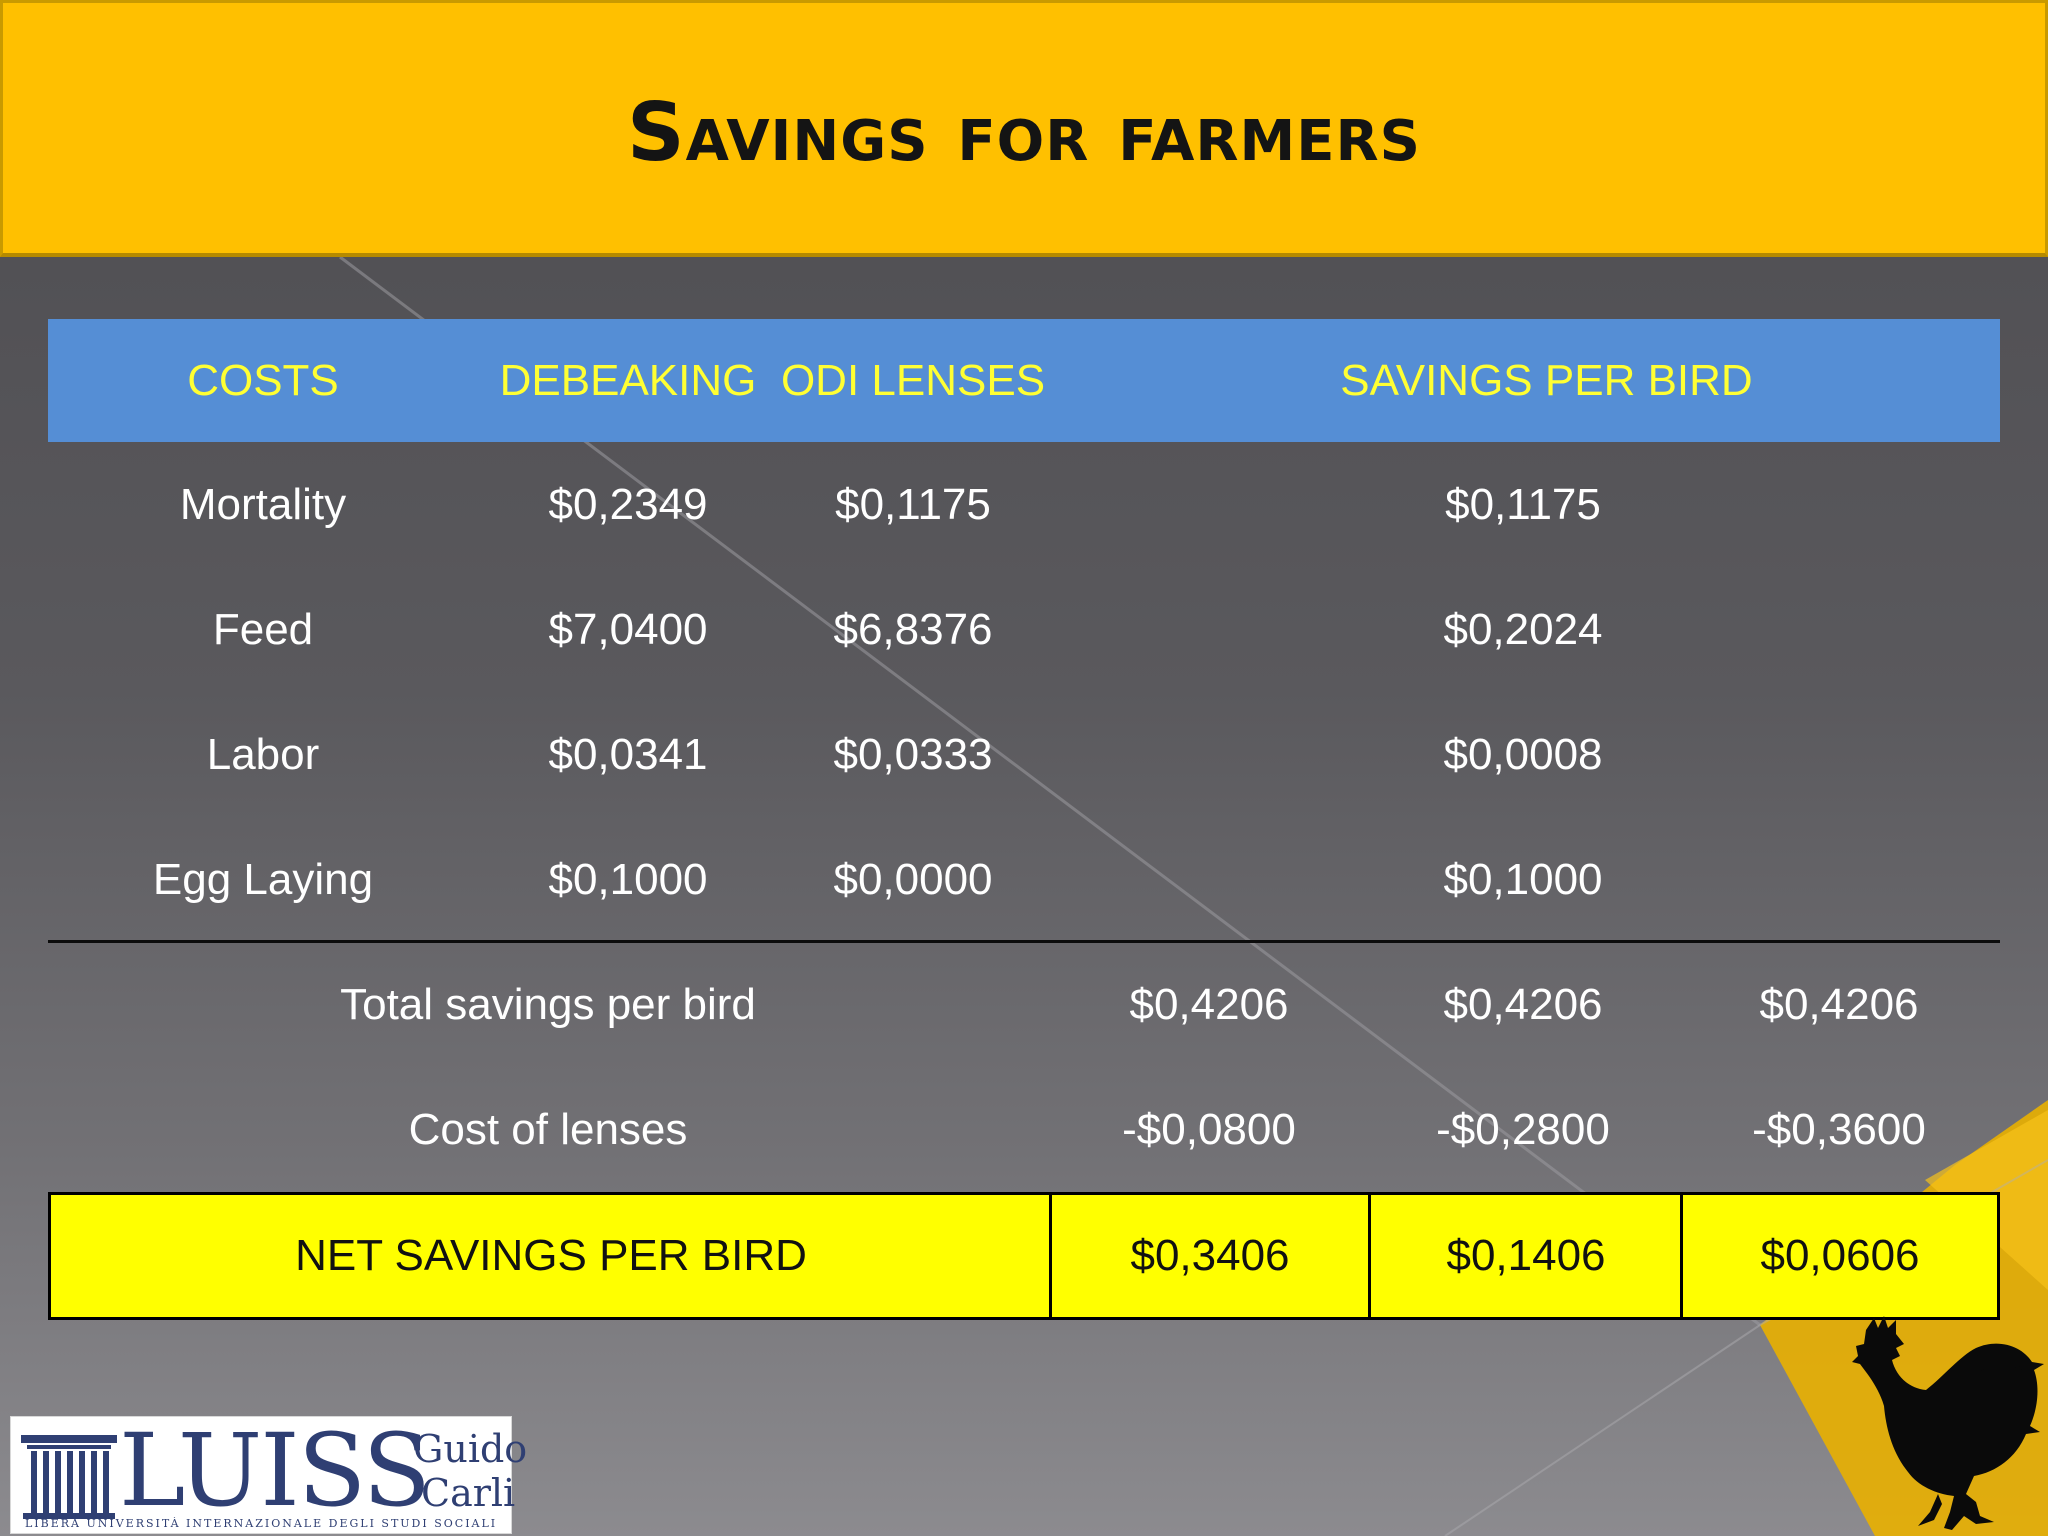 The height and width of the screenshot is (1536, 2048). What do you see at coordinates (1209, 1004) in the screenshot?
I see `total-value-1: $0,4206` at bounding box center [1209, 1004].